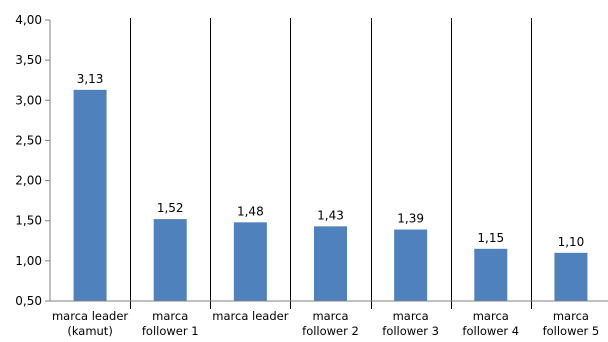 The height and width of the screenshot is (342, 608). I want to click on y-tick-label: 3,50, so click(28, 60).